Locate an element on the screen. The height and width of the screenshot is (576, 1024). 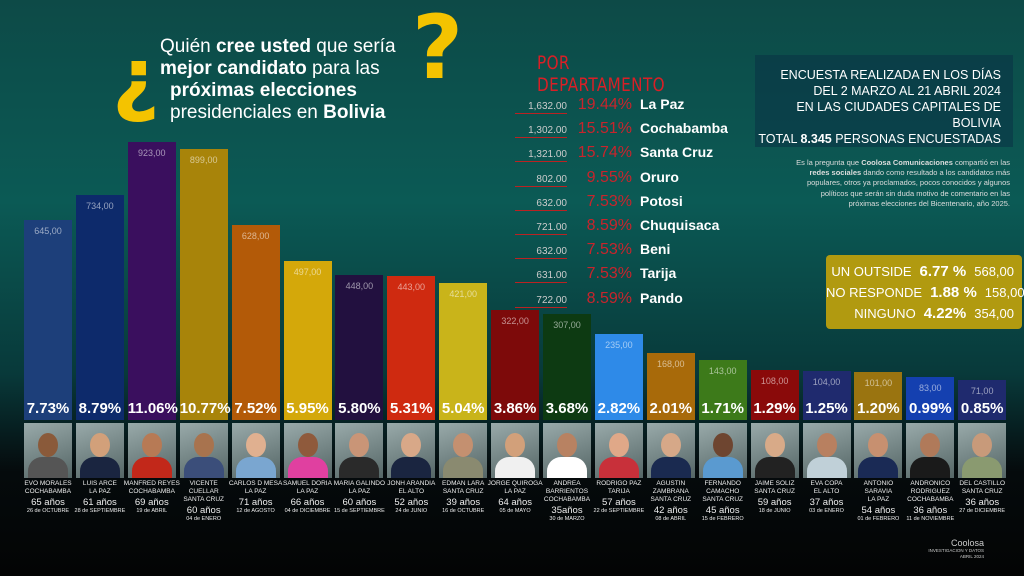
bar-percent-label: 1.71% is located at coordinates (722, 408).